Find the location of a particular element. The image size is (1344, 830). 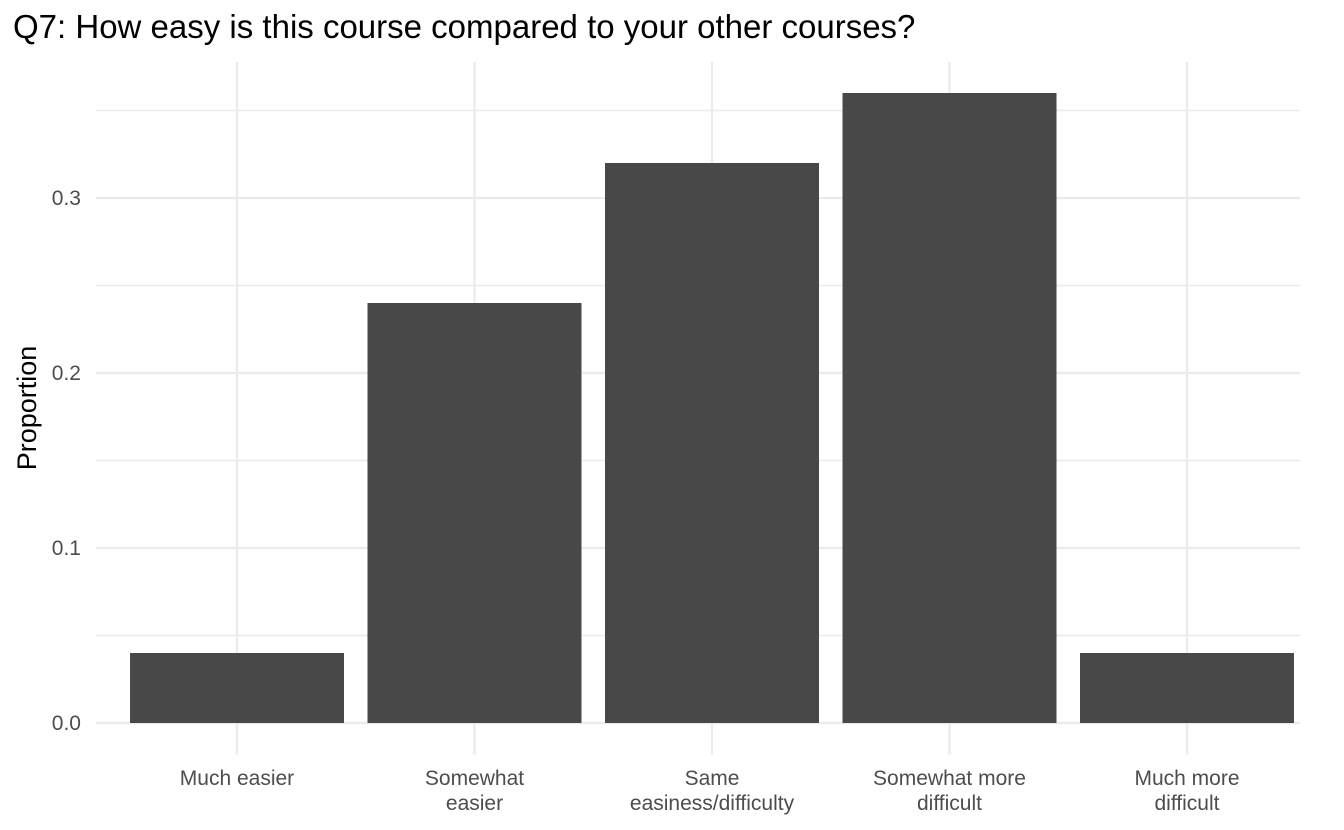

y-tick-label: 0.3 is located at coordinates (66, 198).